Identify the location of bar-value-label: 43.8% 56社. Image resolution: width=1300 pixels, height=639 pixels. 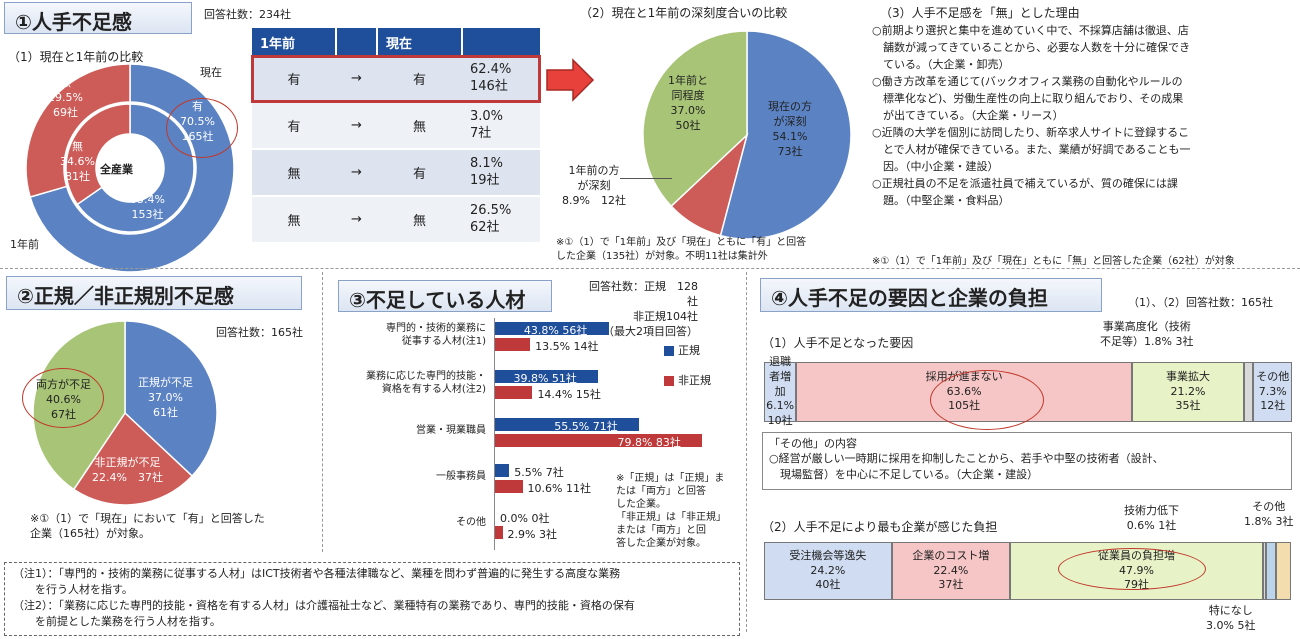
(555, 330).